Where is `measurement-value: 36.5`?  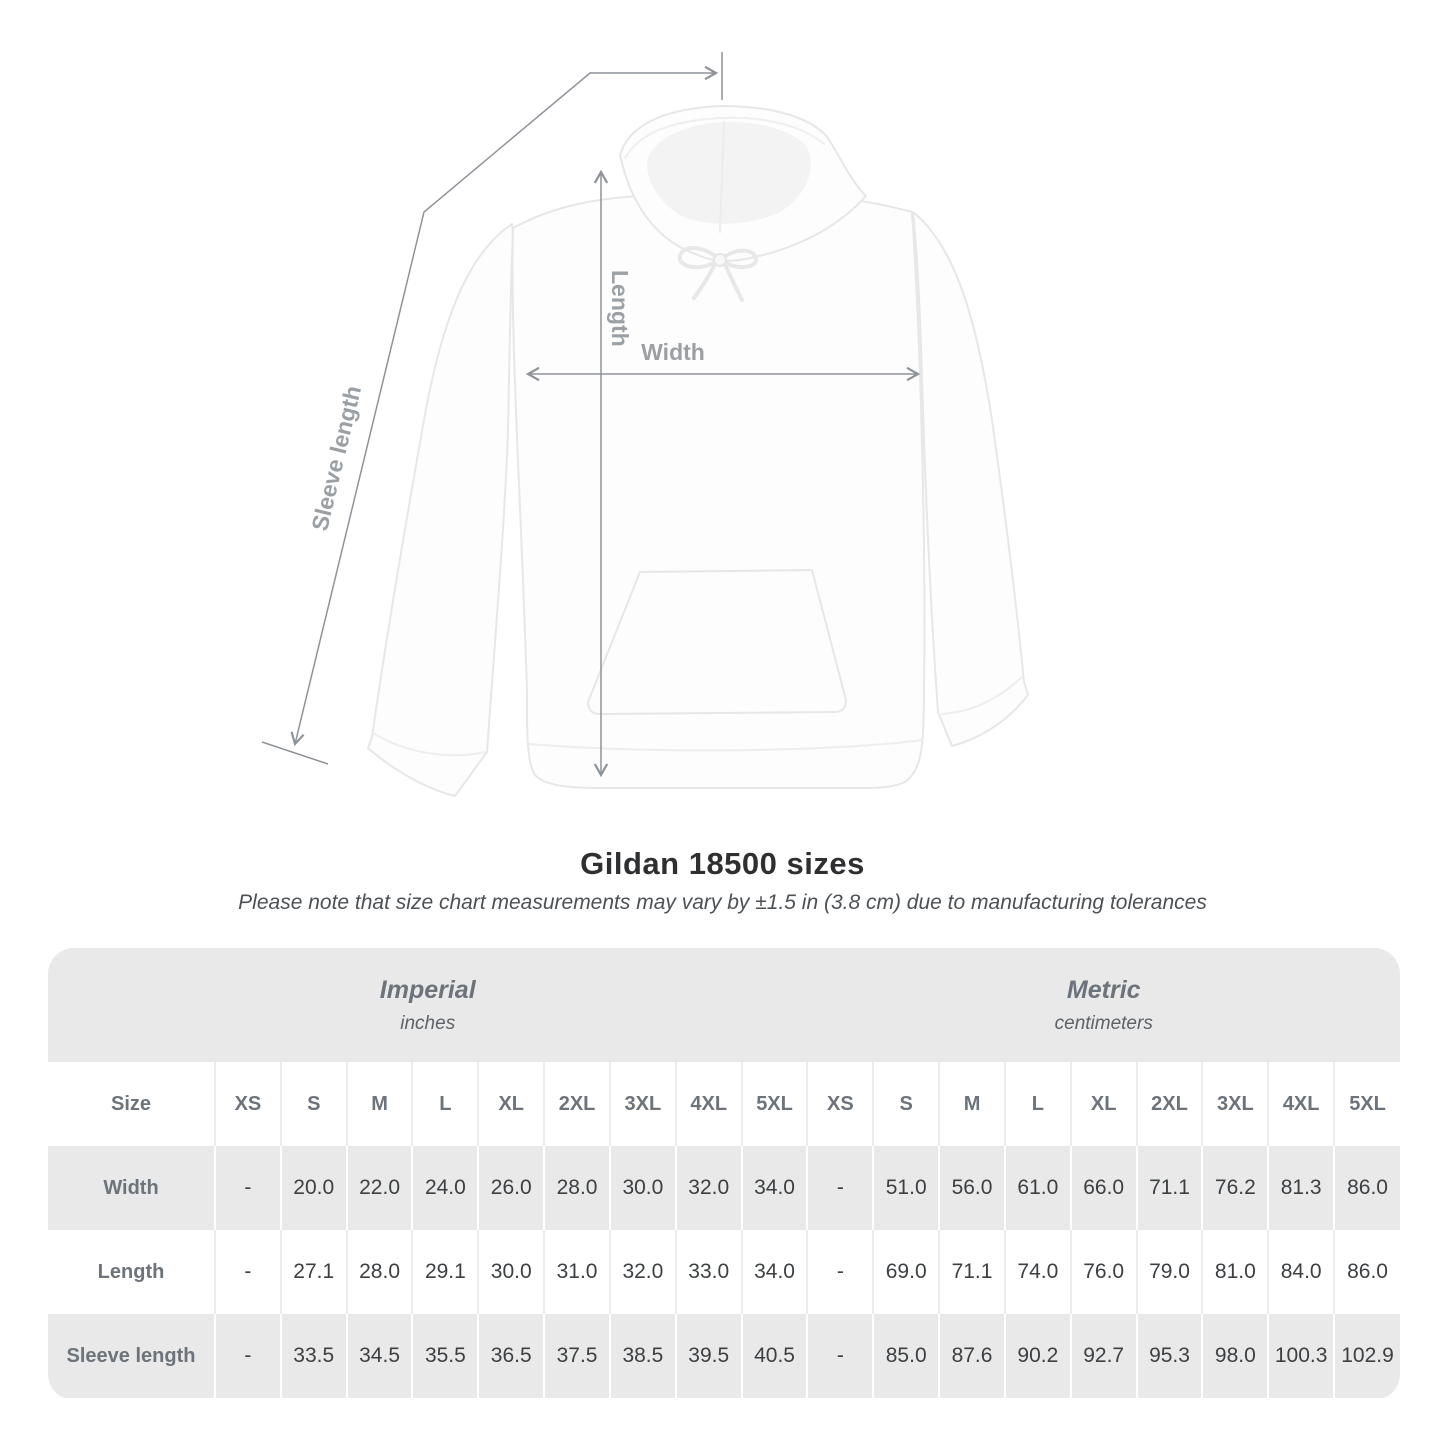
measurement-value: 36.5 is located at coordinates (511, 1356).